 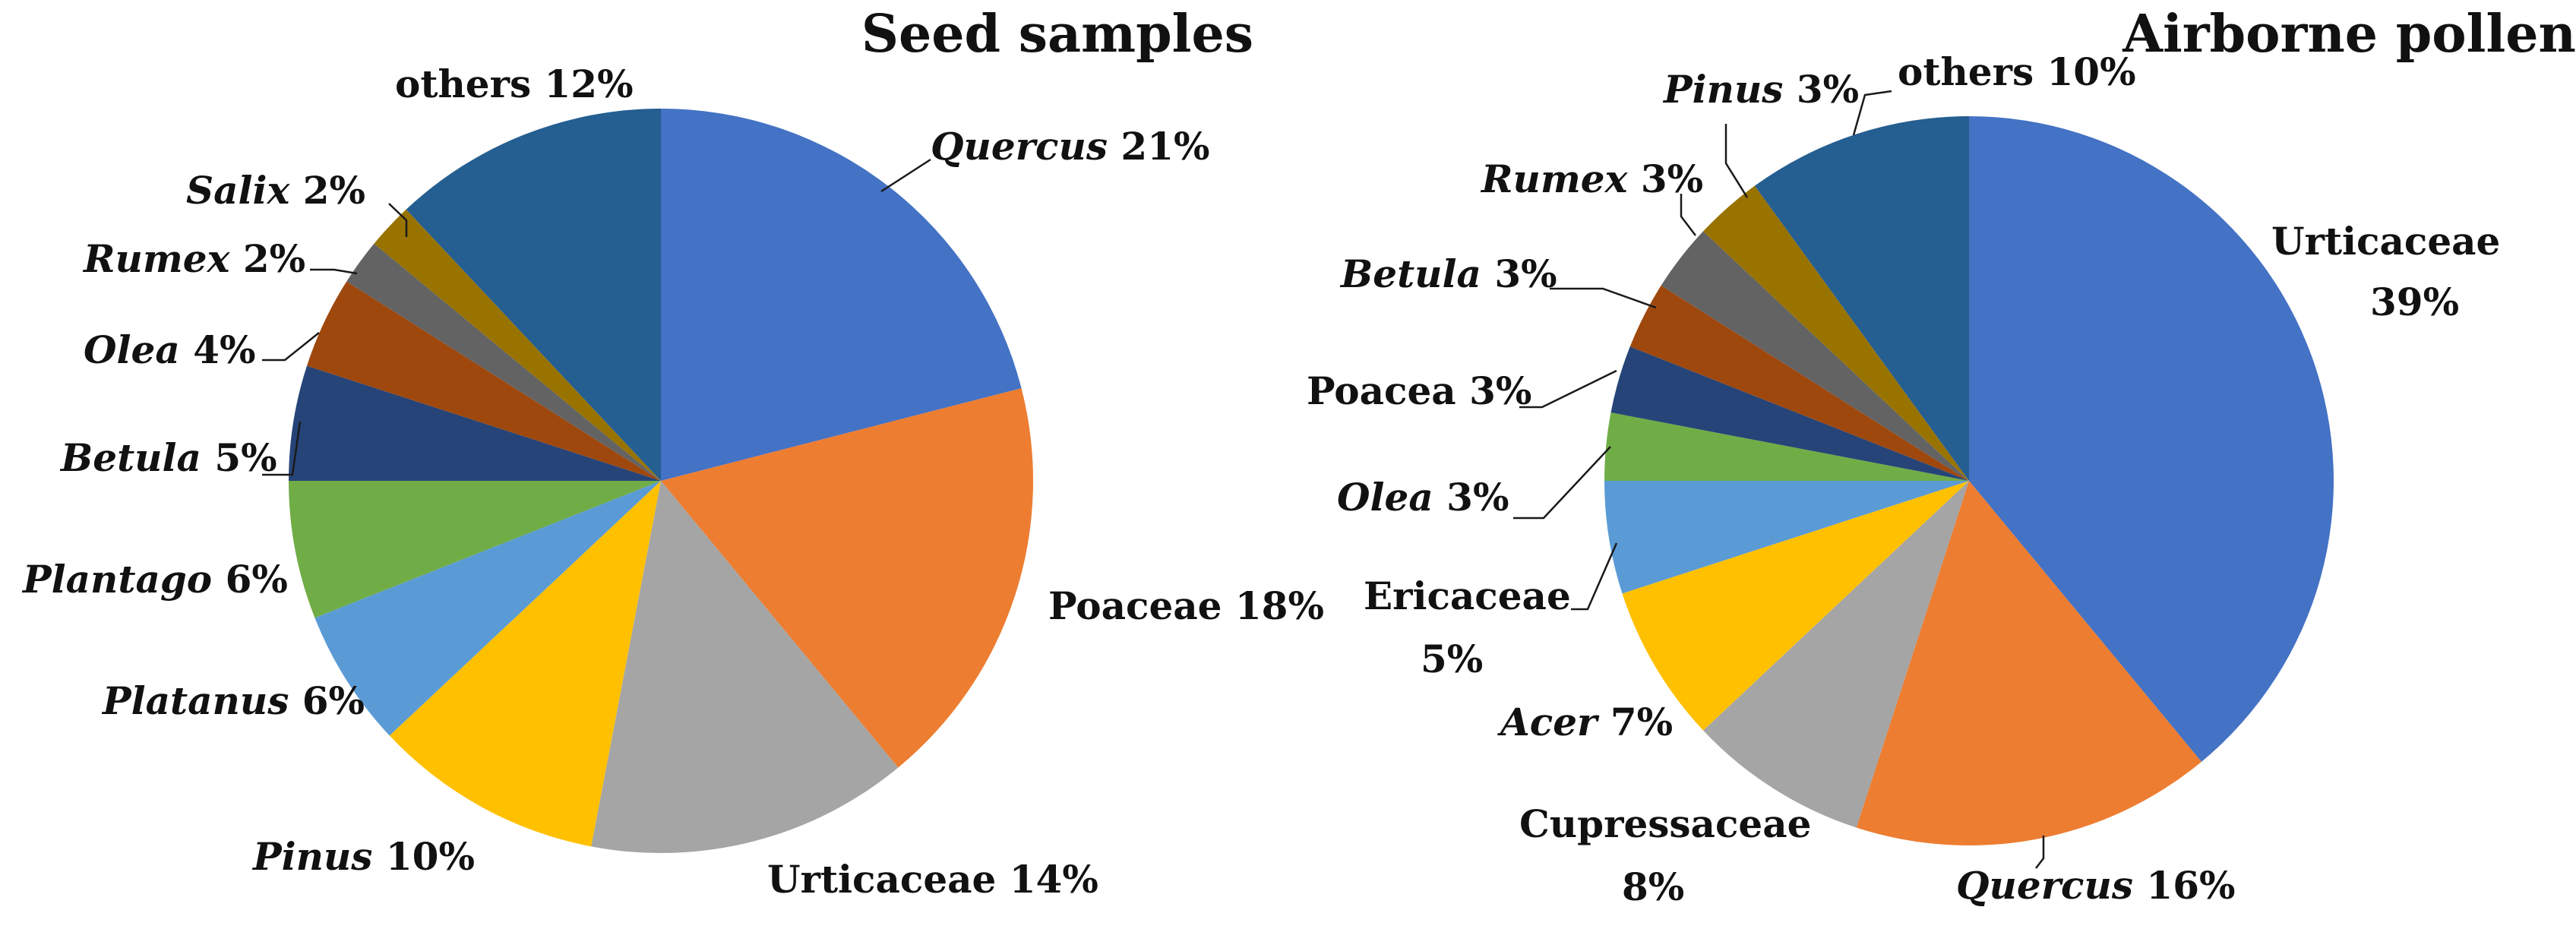 I want to click on slice-label-olea: Olea 3%, so click(x=1423, y=497).